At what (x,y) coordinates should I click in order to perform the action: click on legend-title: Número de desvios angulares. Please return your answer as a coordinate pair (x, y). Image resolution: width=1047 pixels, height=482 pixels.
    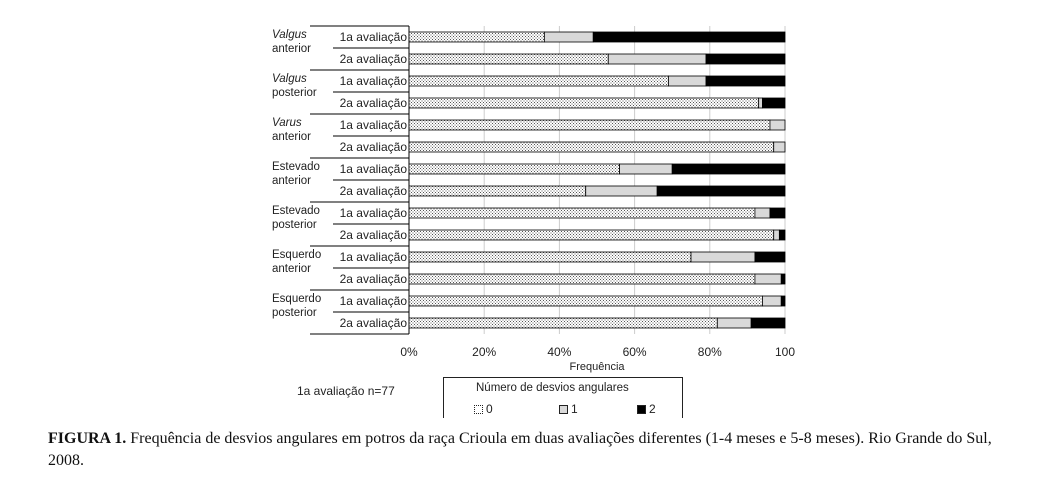
    Looking at the image, I should click on (552, 388).